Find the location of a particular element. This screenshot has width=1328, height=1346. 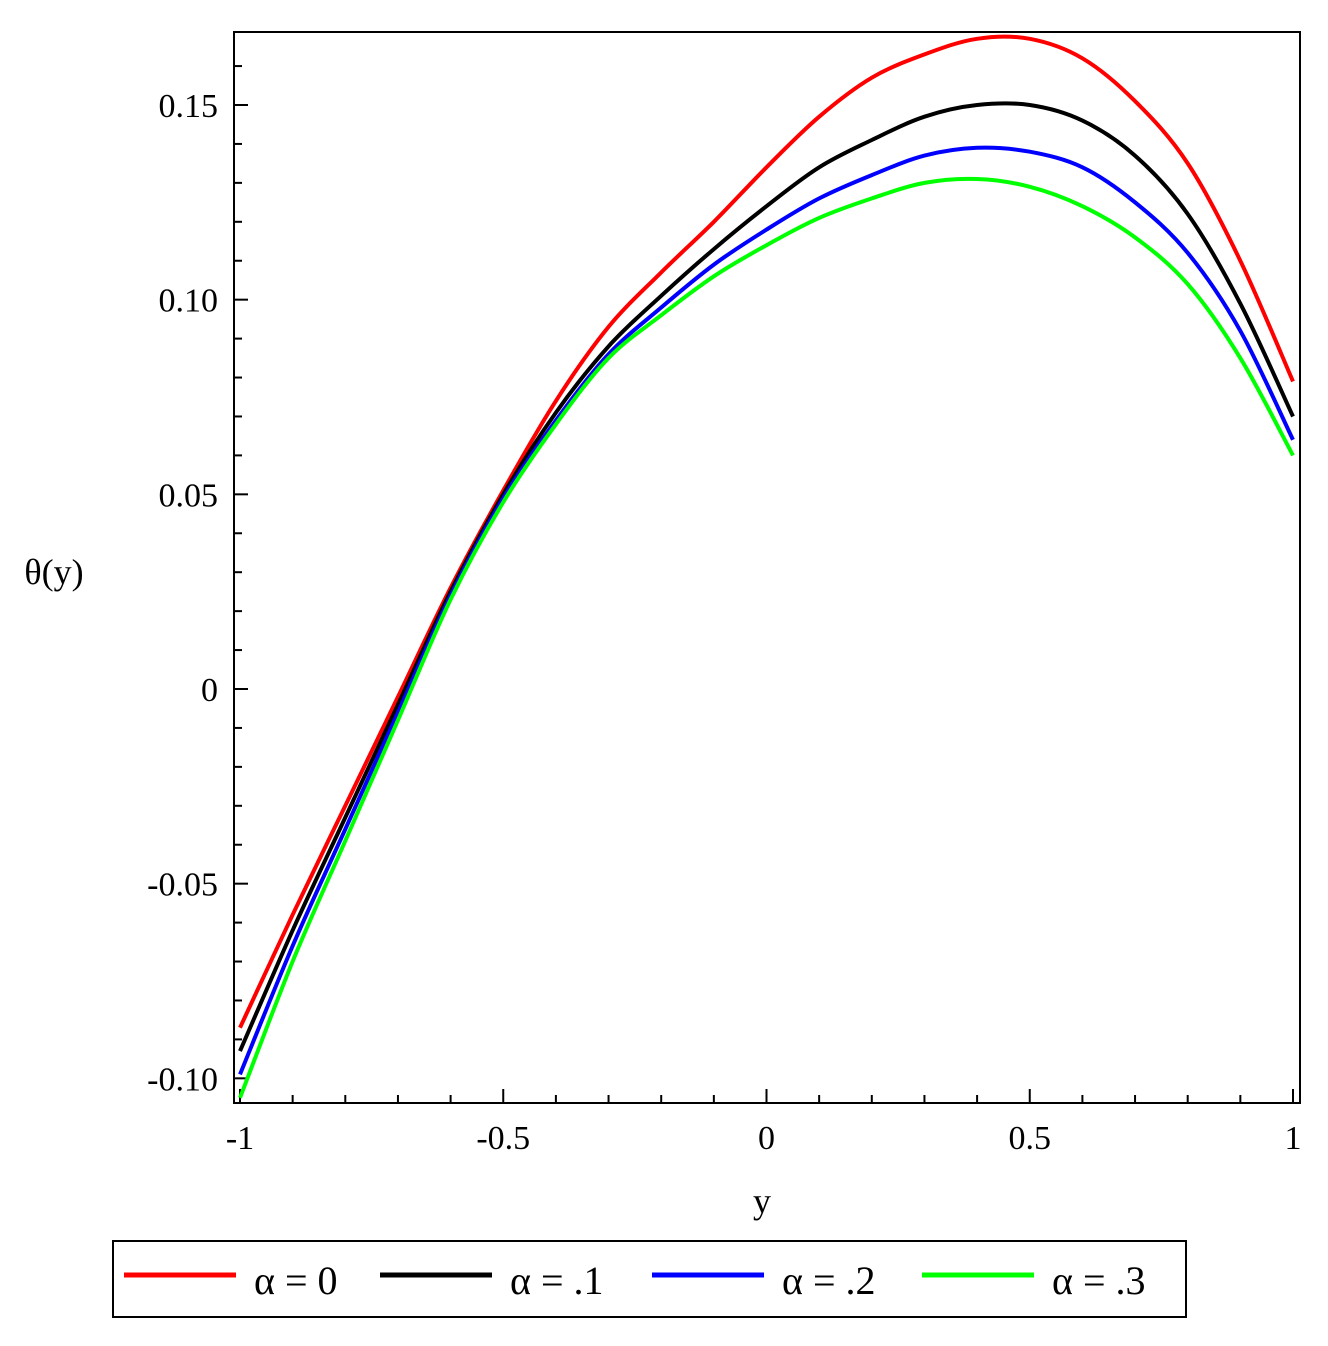

y-axis-title: θ(y) is located at coordinates (53, 572).